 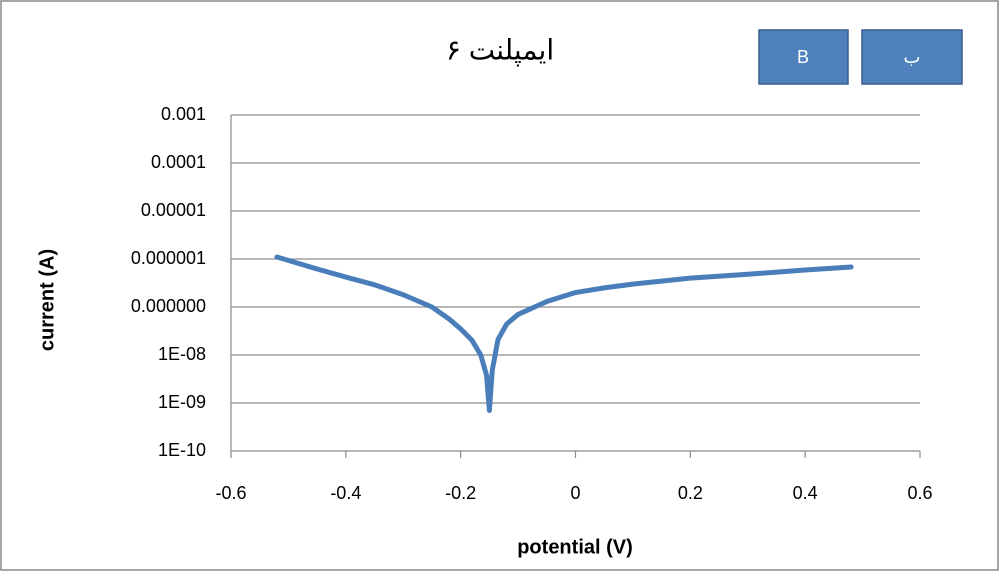 What do you see at coordinates (183, 114) in the screenshot?
I see `y-tick-label: 0.001` at bounding box center [183, 114].